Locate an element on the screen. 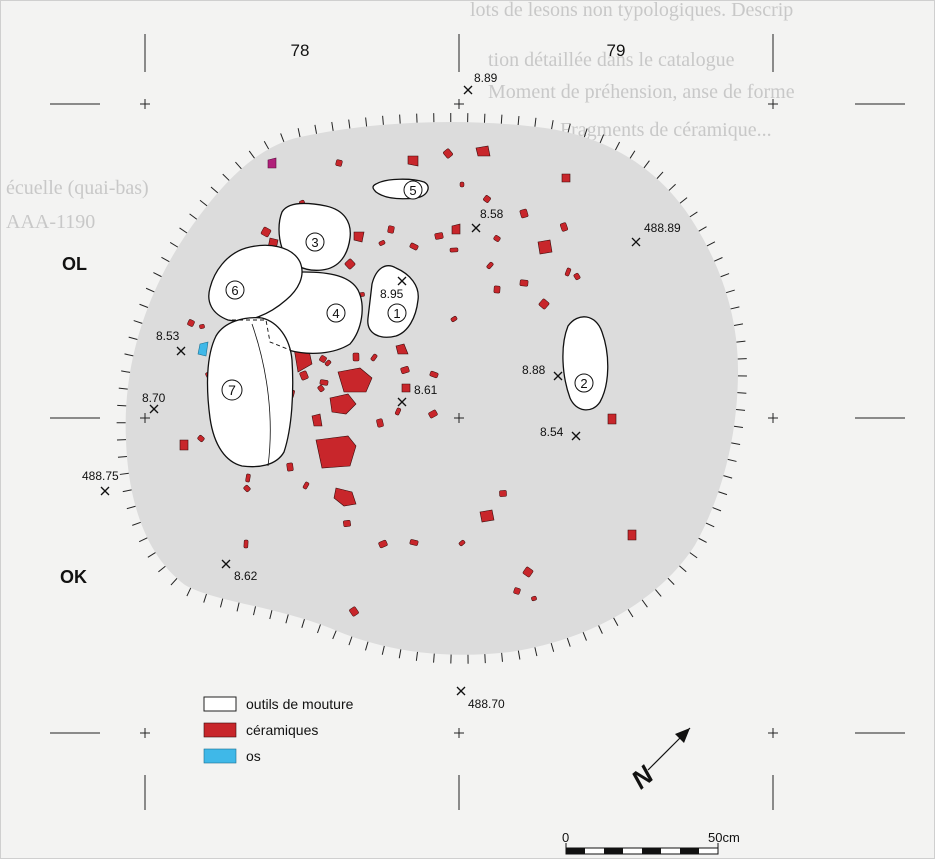 The width and height of the screenshot is (935, 859). svg-text: 6 is located at coordinates (234, 290).